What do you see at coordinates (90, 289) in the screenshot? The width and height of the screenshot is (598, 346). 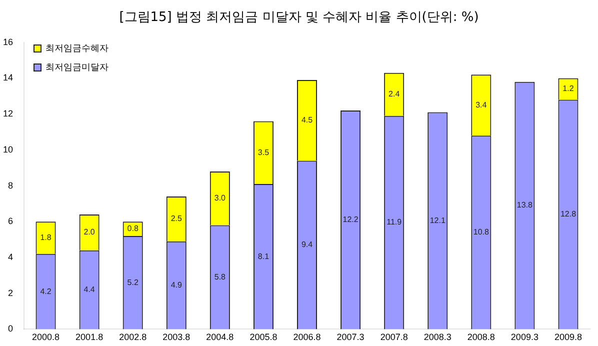 I see `data-label: 4.4` at bounding box center [90, 289].